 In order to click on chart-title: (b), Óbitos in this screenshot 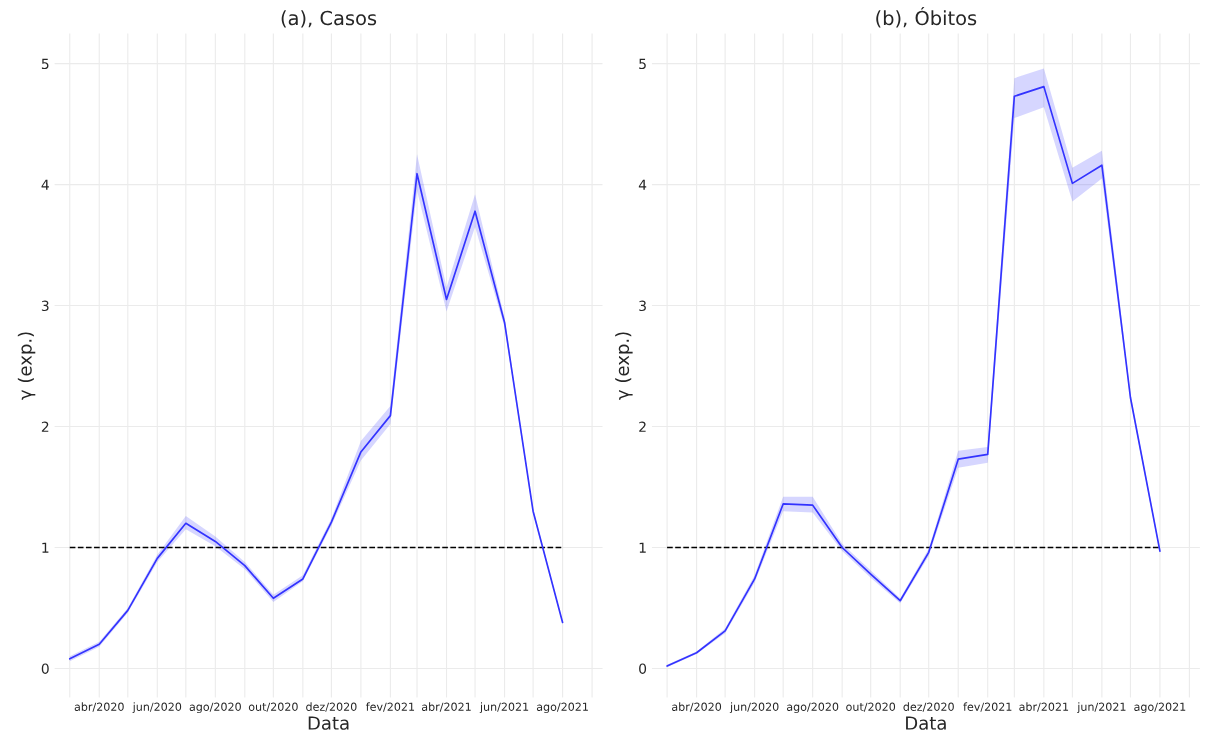, I will do `click(926, 17)`.